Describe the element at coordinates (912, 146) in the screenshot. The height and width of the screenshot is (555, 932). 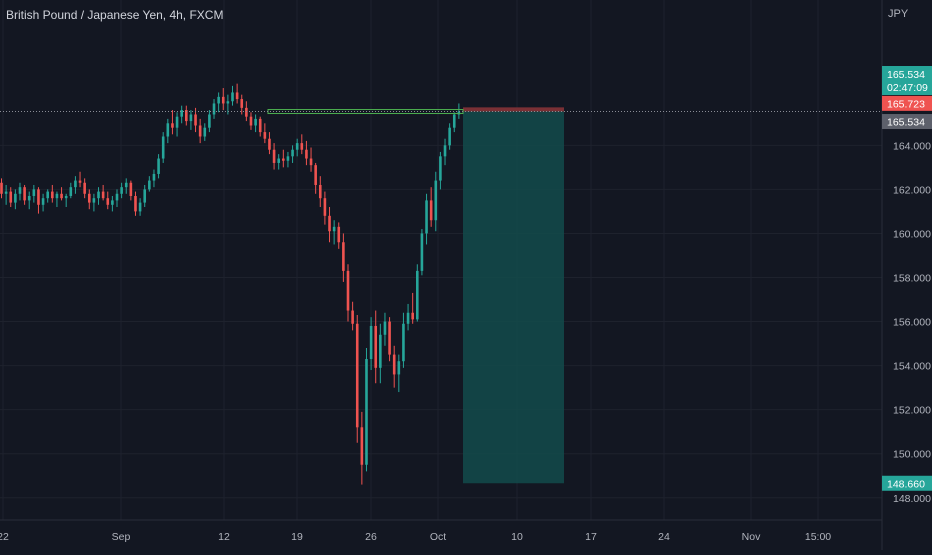
I see `y-tick-label: 164.000` at that location.